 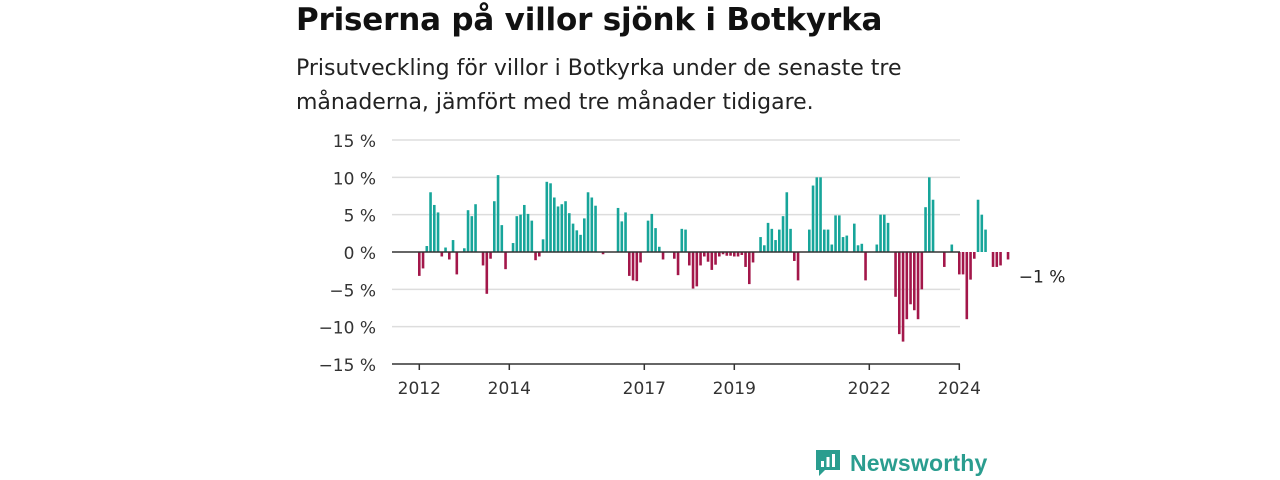 I want to click on y-tick-label: −15 %, so click(x=347, y=366).